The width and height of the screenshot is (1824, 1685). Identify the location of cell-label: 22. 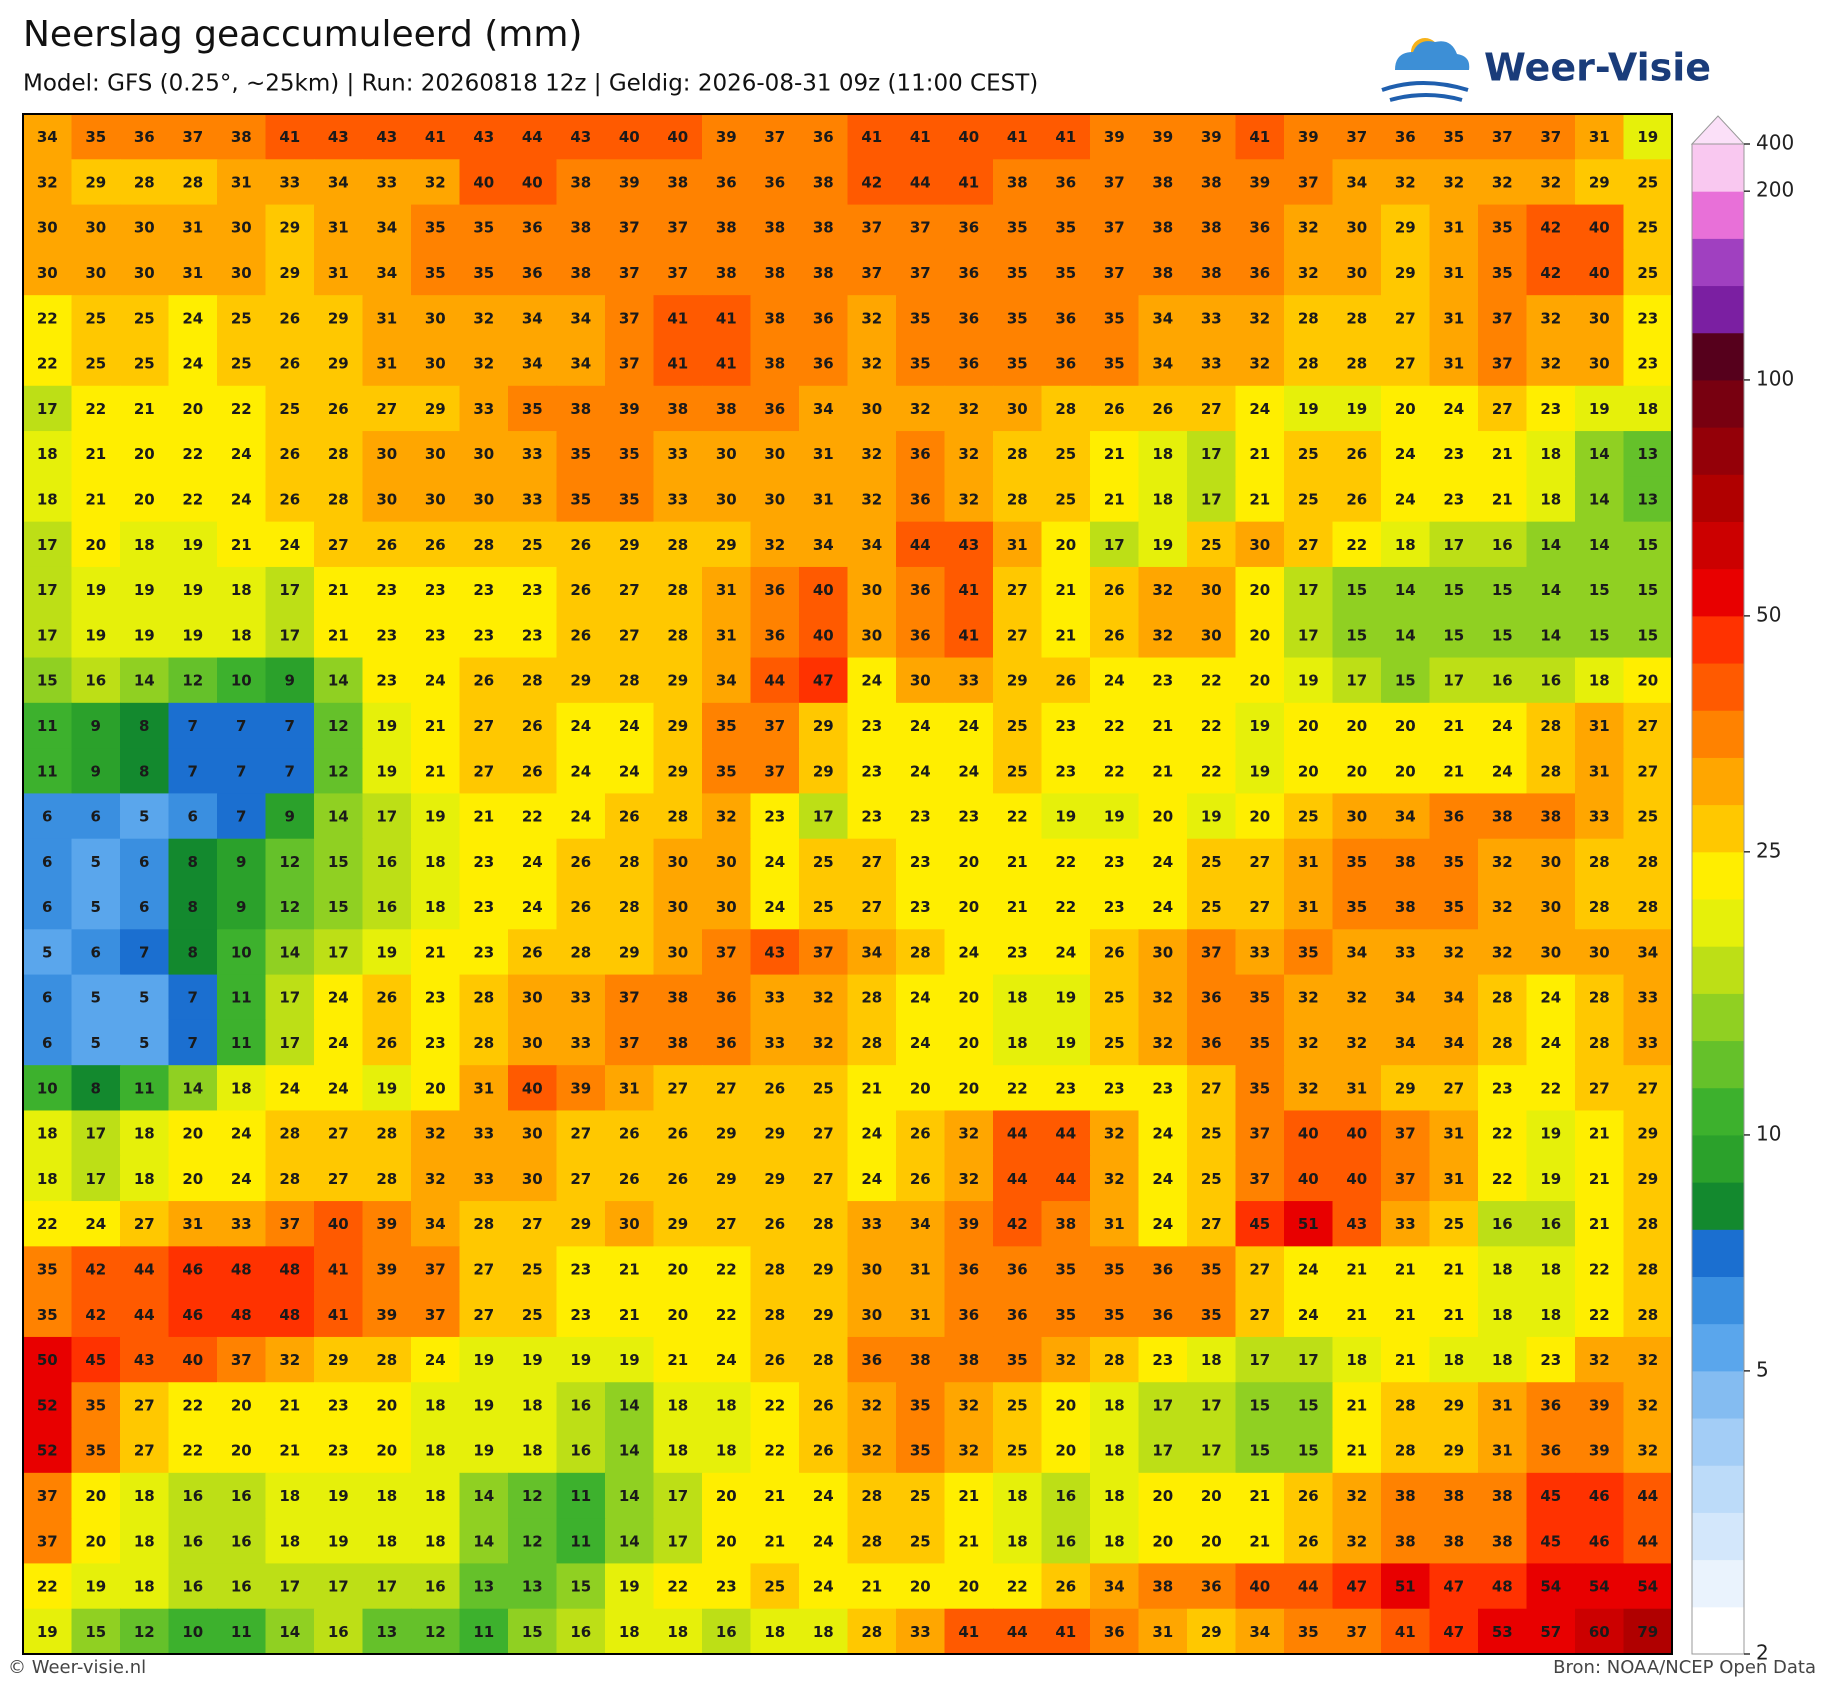
(1211, 771).